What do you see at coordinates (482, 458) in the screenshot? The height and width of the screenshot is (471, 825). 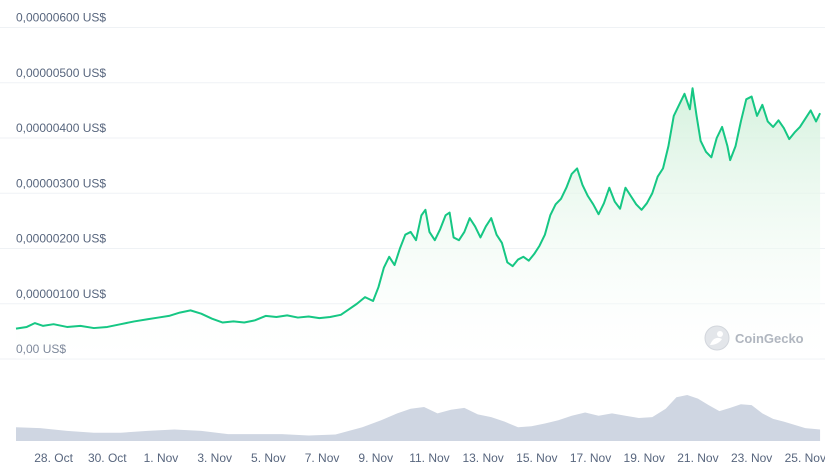 I see `x-tick-label: 13. Nov` at bounding box center [482, 458].